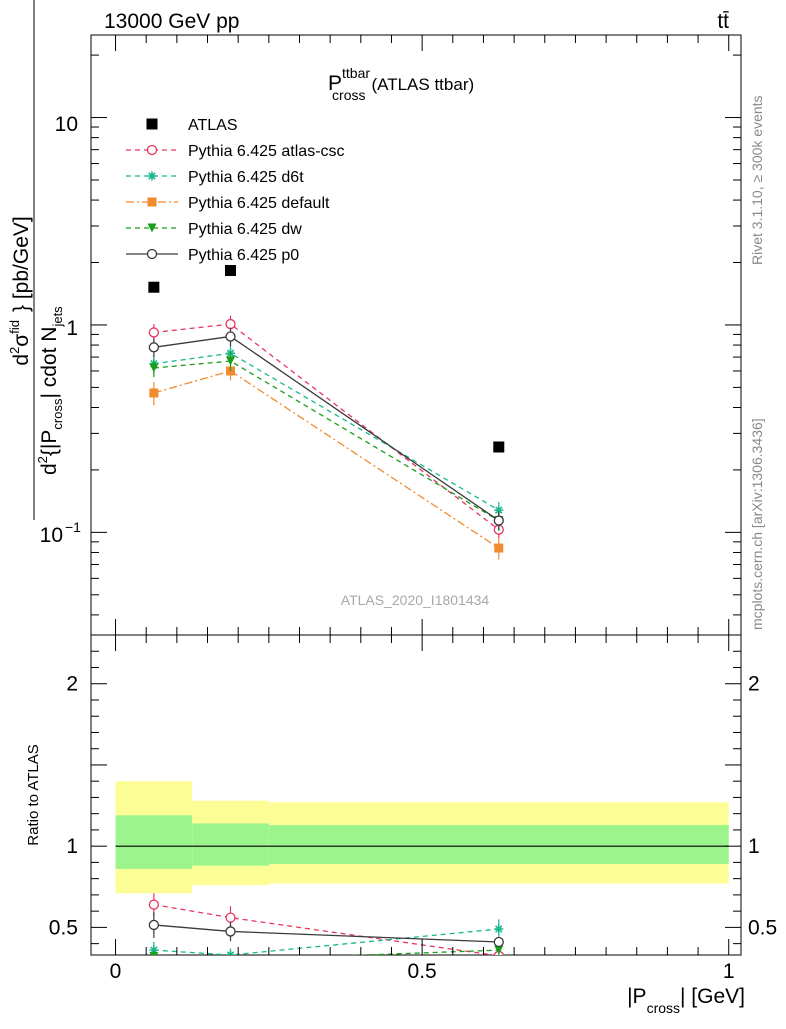 This screenshot has height=1029, width=786. I want to click on main-plot-area, so click(326, 412).